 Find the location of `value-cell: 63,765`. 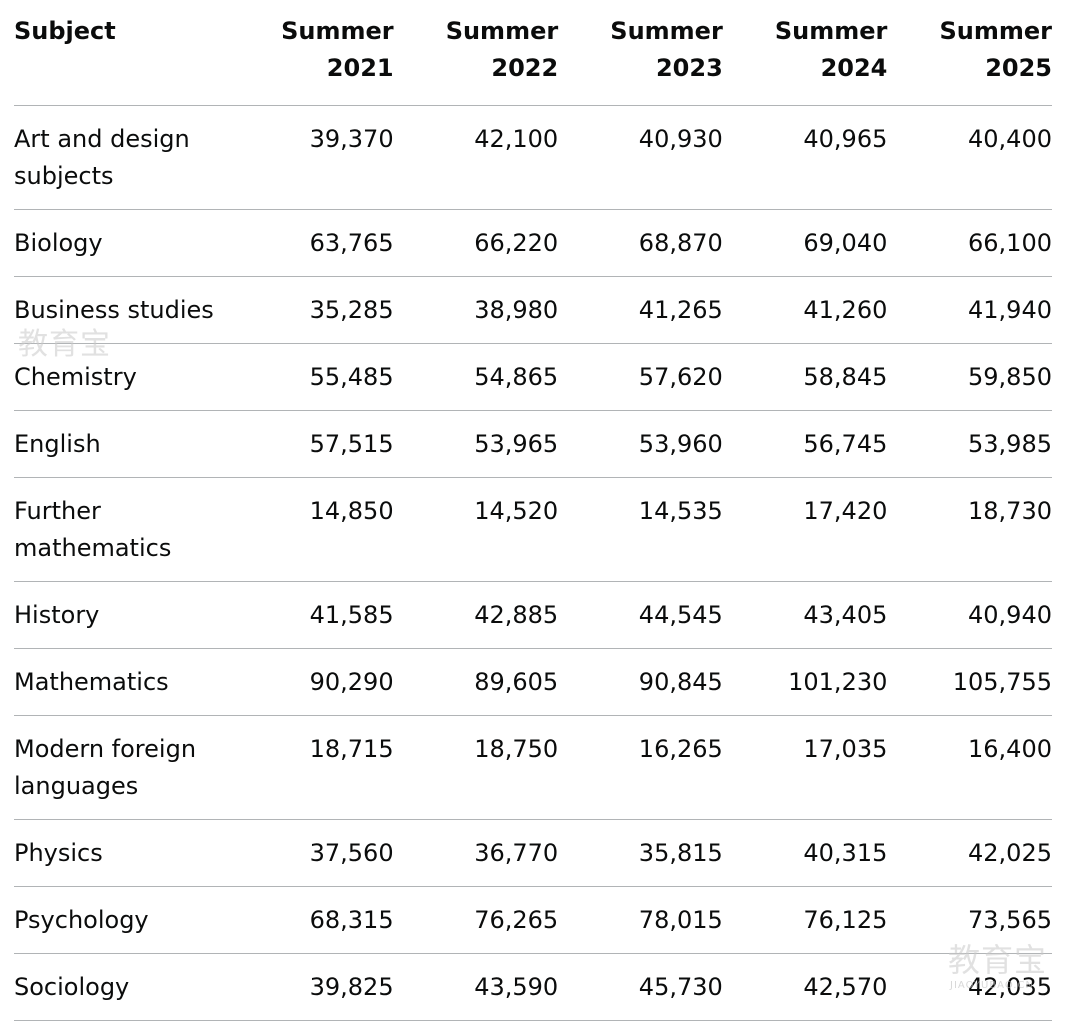

value-cell: 63,765 is located at coordinates (311, 243).